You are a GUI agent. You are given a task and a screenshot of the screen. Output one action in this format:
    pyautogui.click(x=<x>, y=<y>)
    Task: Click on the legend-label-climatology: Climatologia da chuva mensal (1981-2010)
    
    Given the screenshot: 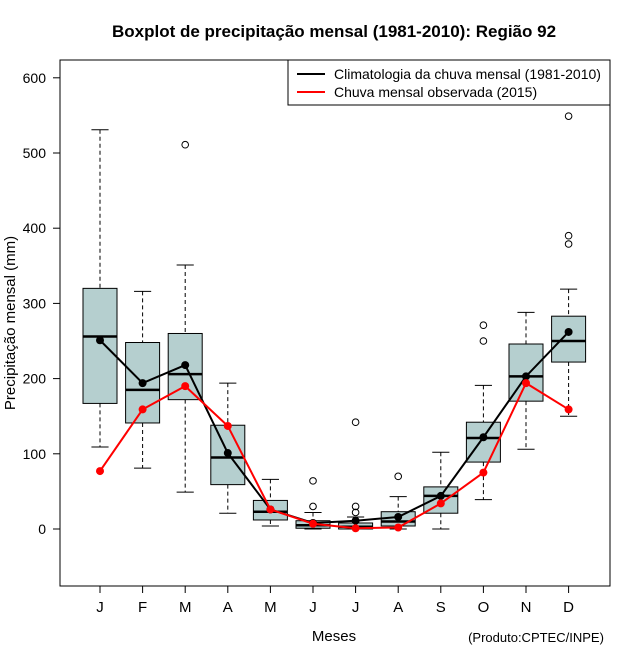 What is the action you would take?
    pyautogui.click(x=467, y=74)
    